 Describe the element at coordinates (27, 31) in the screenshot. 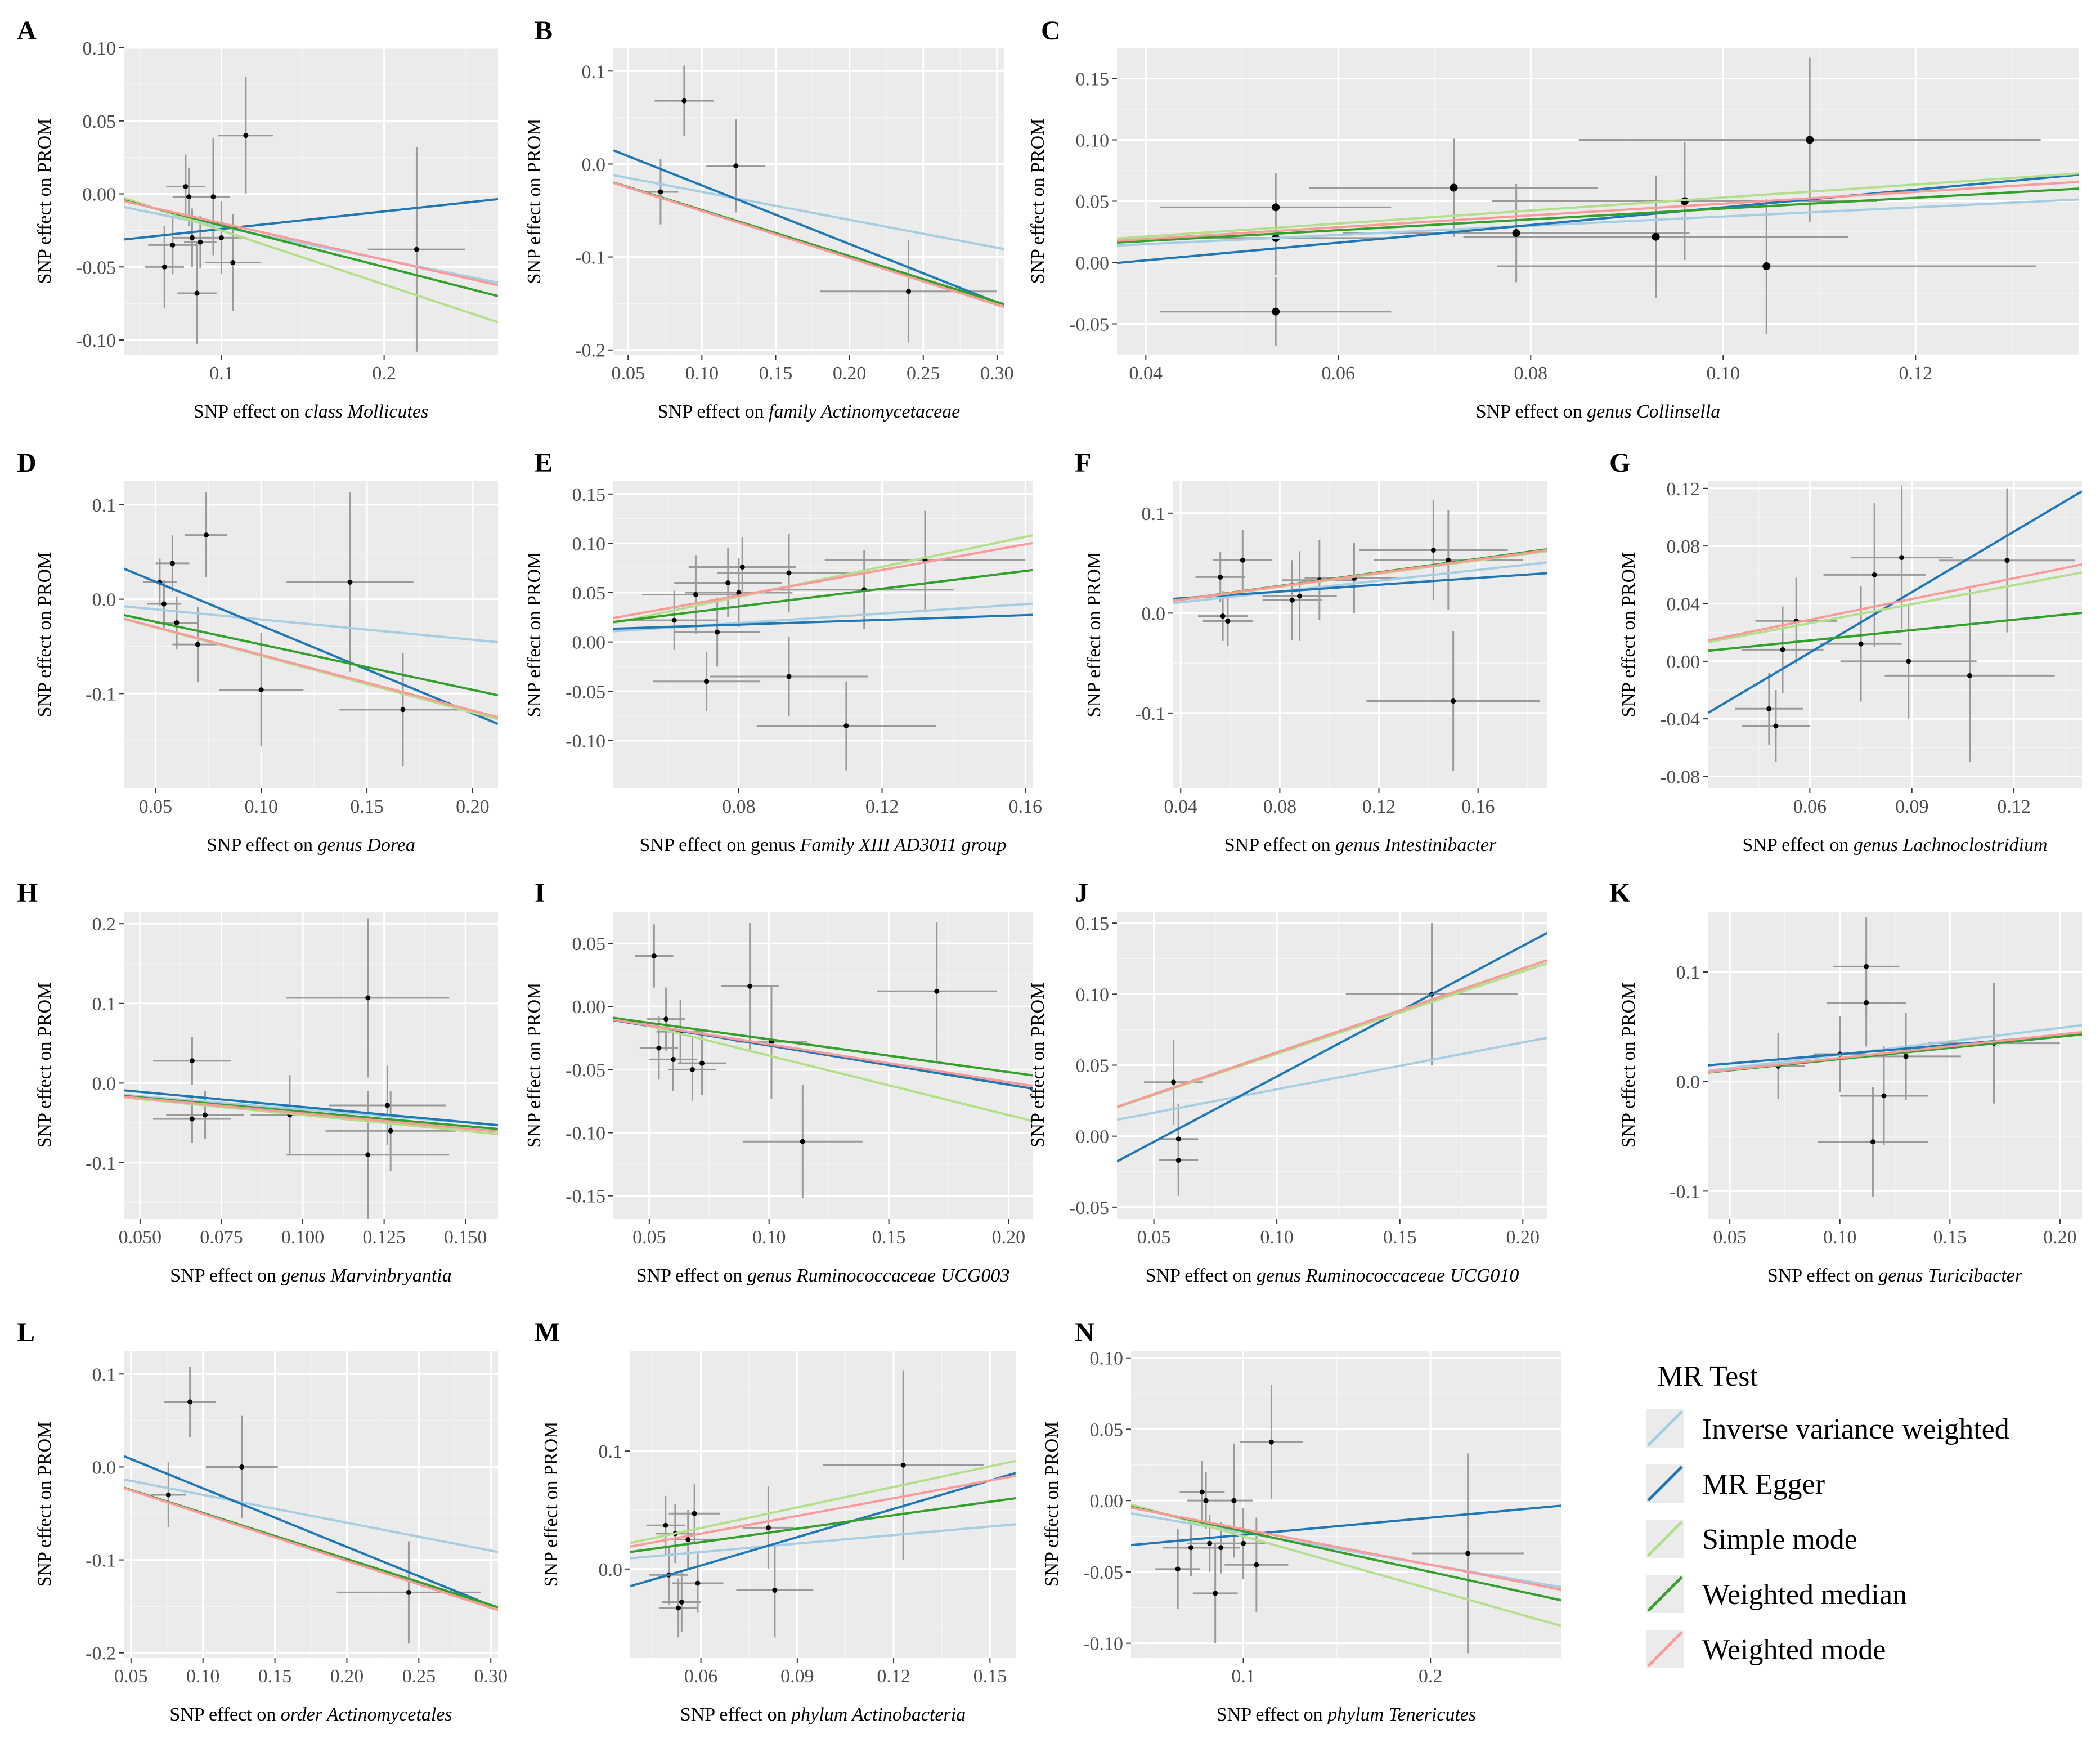

I see `panel-letter: A` at that location.